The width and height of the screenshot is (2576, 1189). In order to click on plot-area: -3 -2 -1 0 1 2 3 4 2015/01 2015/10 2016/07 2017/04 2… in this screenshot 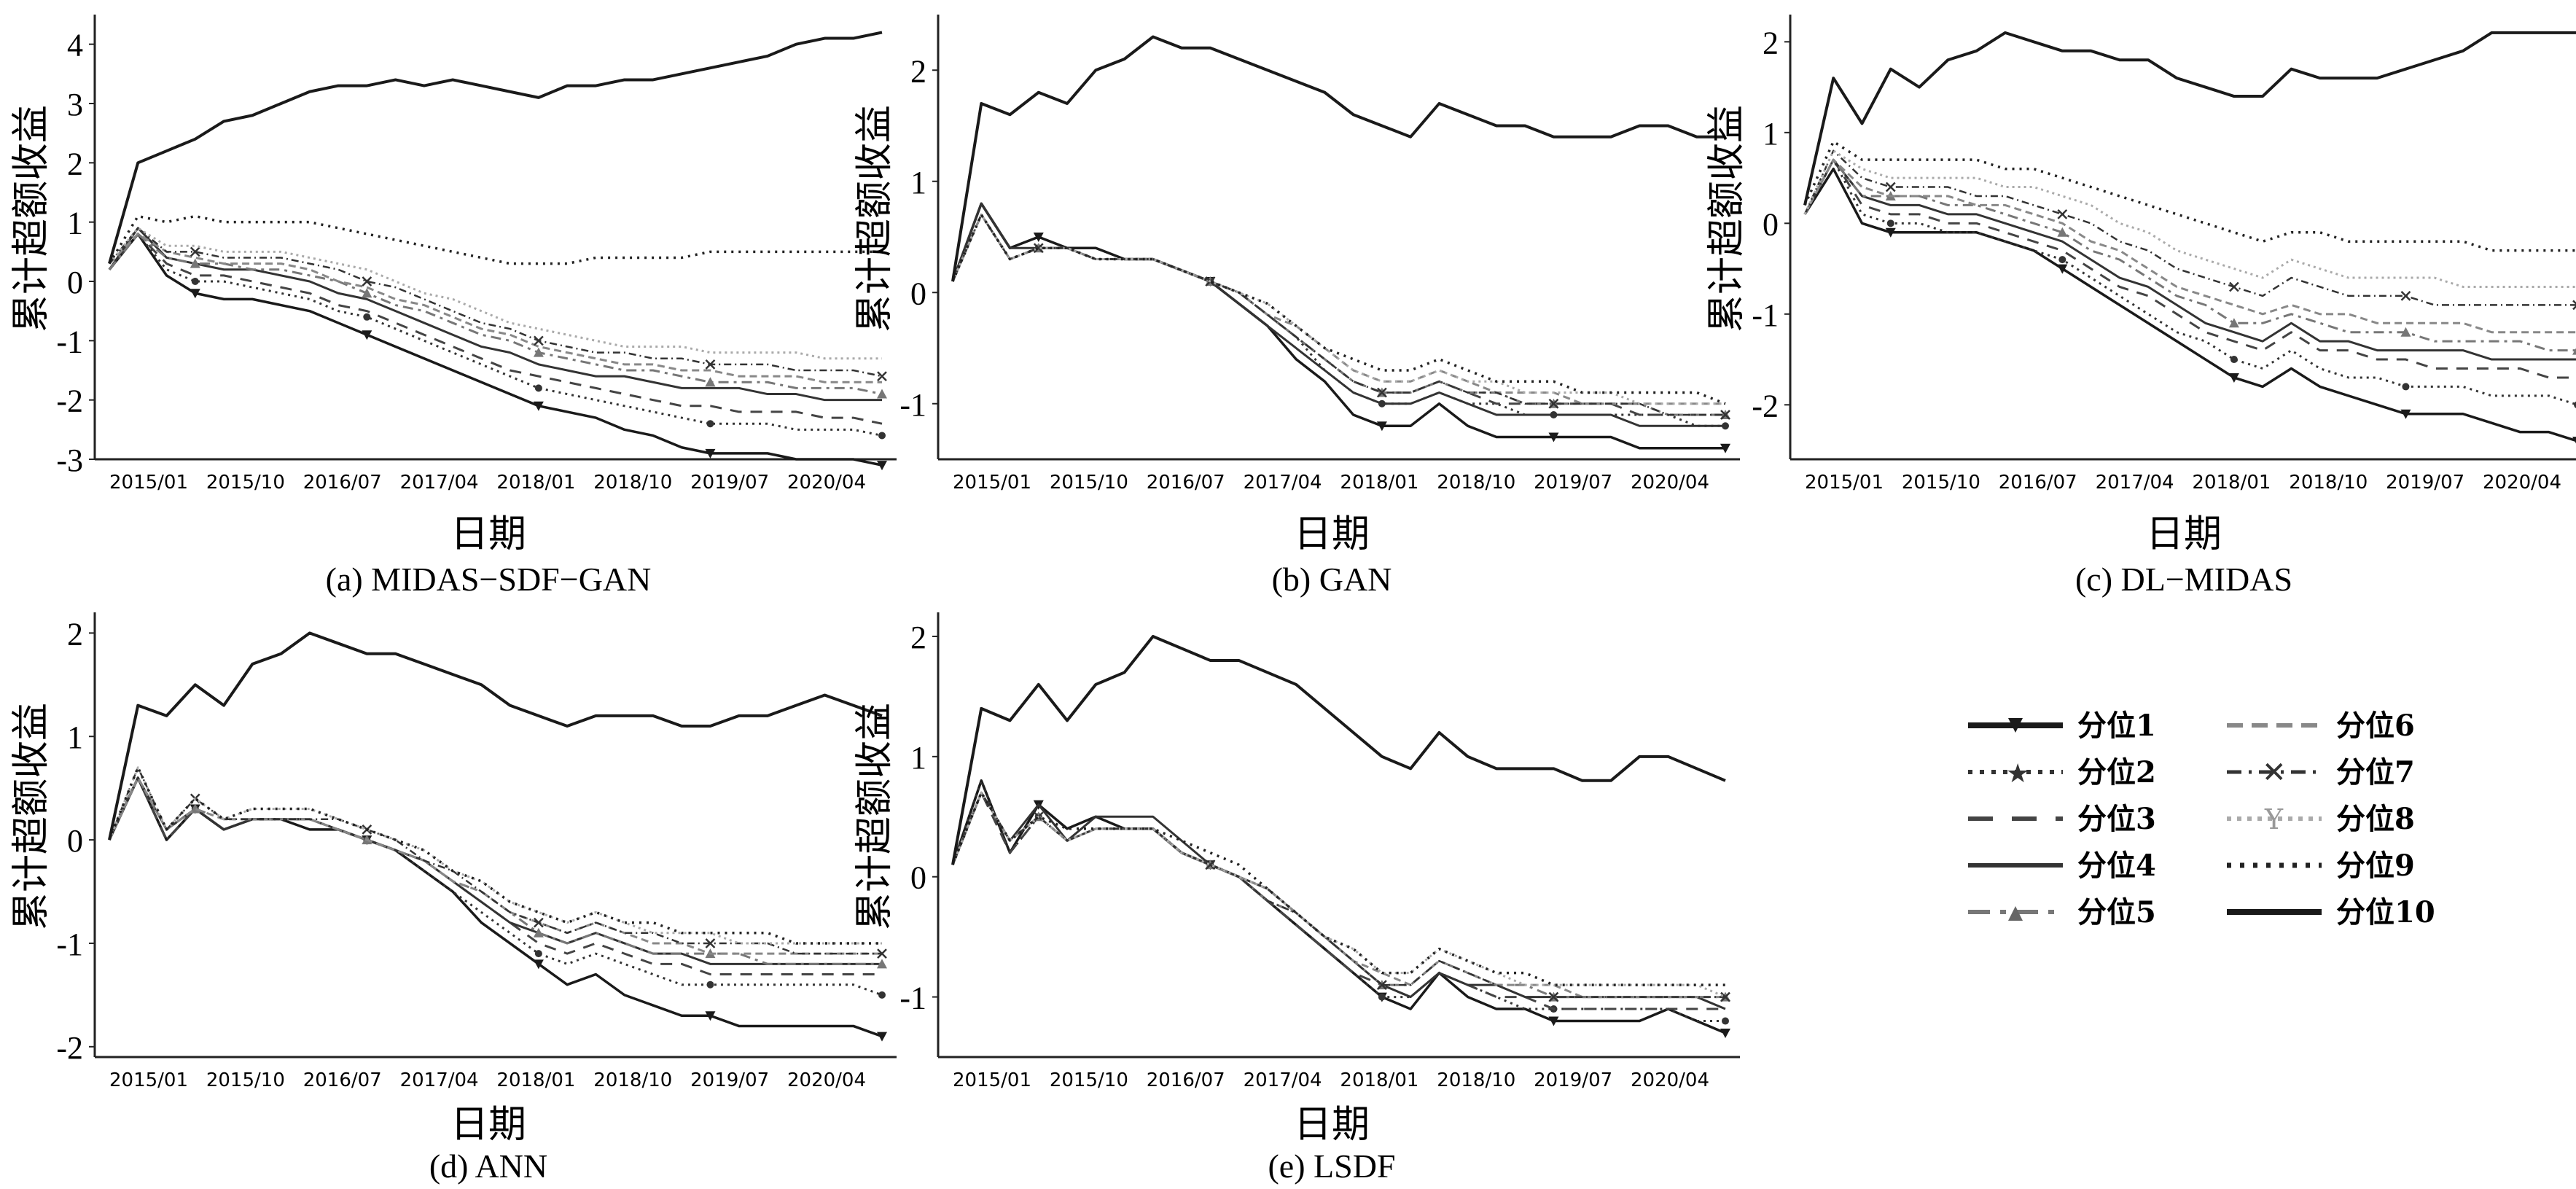, I will do `click(476, 254)`.